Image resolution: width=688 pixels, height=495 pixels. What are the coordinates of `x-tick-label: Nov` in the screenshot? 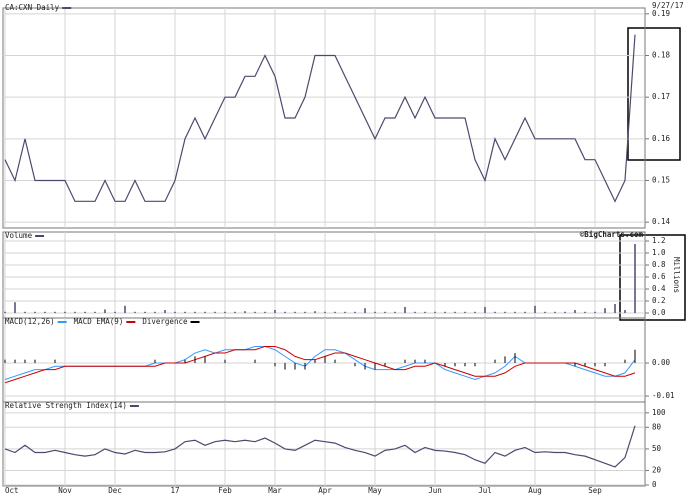 It's located at (65, 490).